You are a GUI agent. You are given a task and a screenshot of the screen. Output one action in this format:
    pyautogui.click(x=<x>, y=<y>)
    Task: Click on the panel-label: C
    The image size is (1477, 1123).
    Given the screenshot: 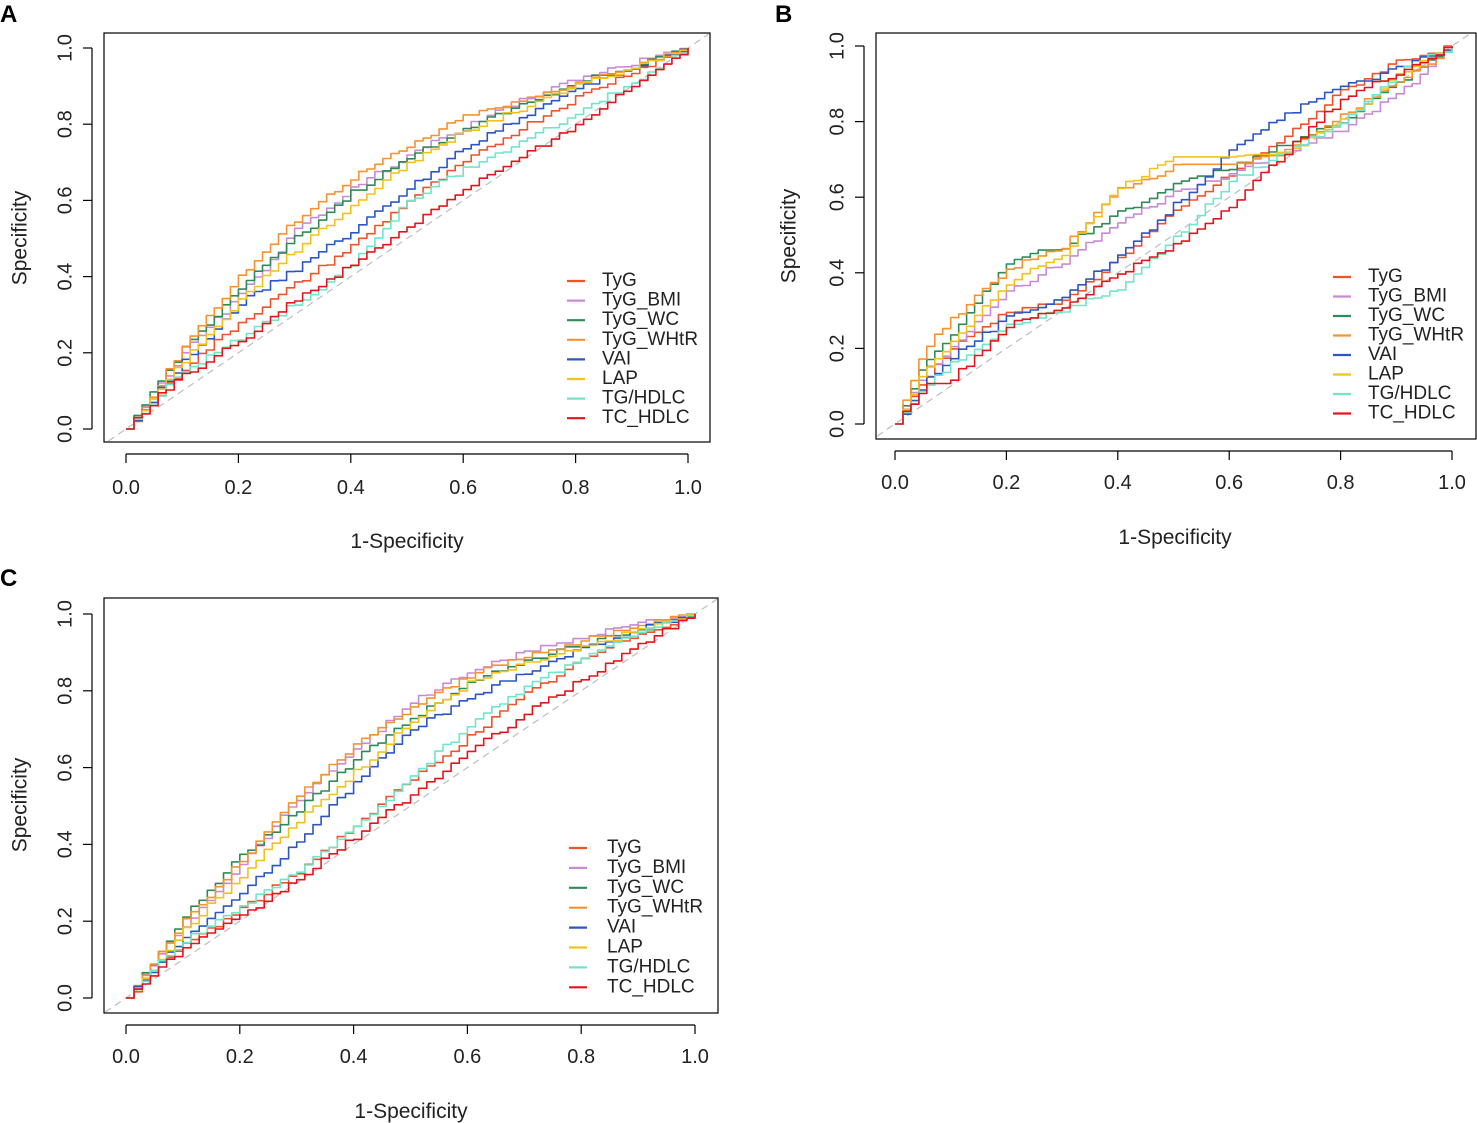 What is the action you would take?
    pyautogui.click(x=8, y=578)
    